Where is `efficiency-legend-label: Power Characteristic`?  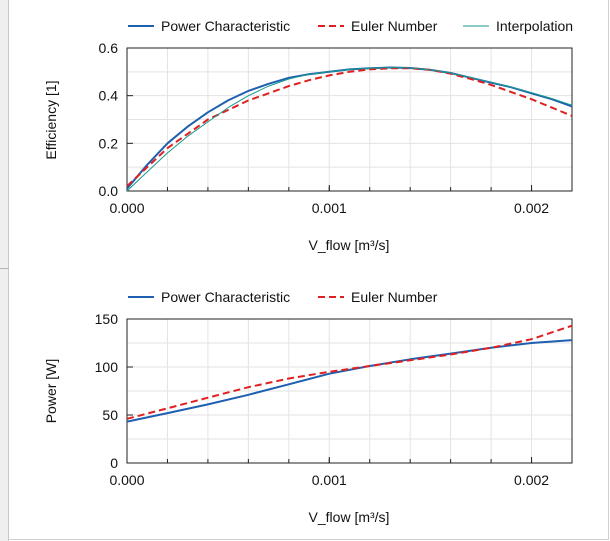
efficiency-legend-label: Power Characteristic is located at coordinates (225, 26).